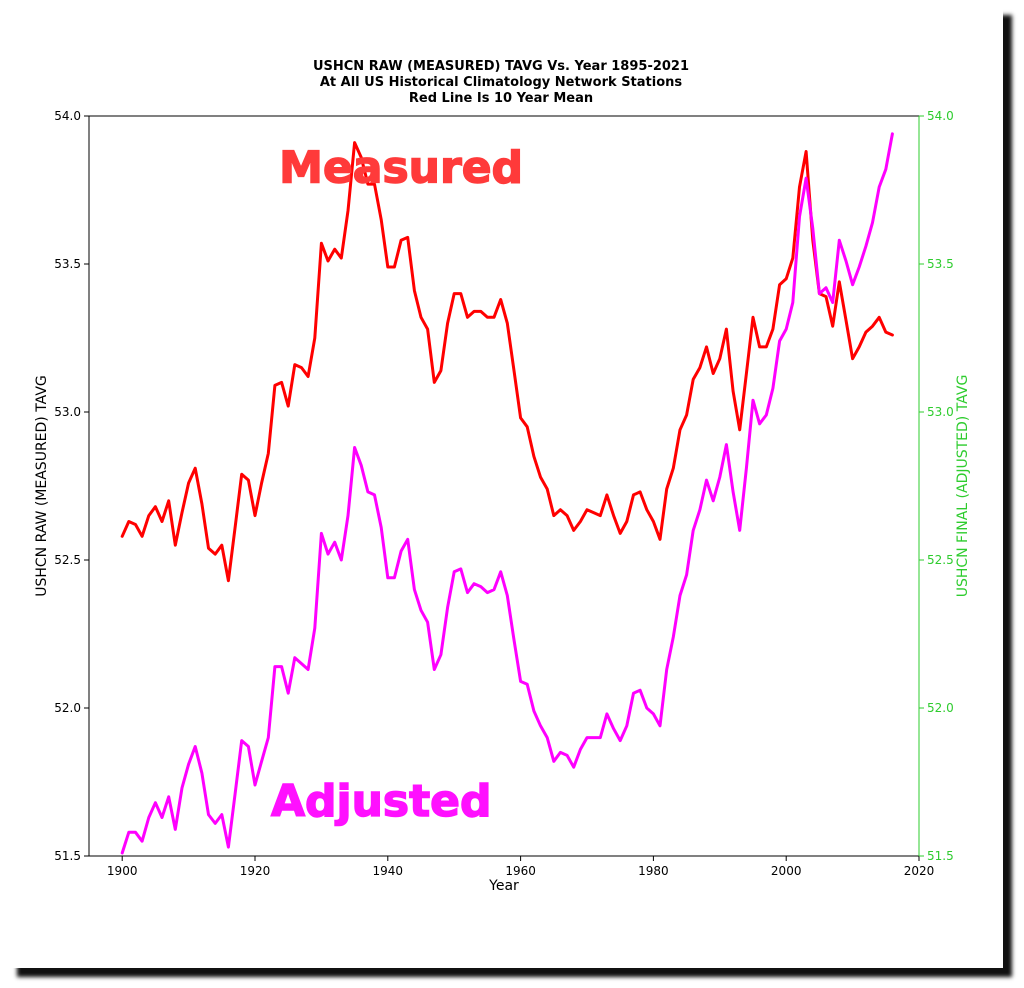 This screenshot has height=988, width=1024. I want to click on x-tick-label: 1980, so click(653, 871).